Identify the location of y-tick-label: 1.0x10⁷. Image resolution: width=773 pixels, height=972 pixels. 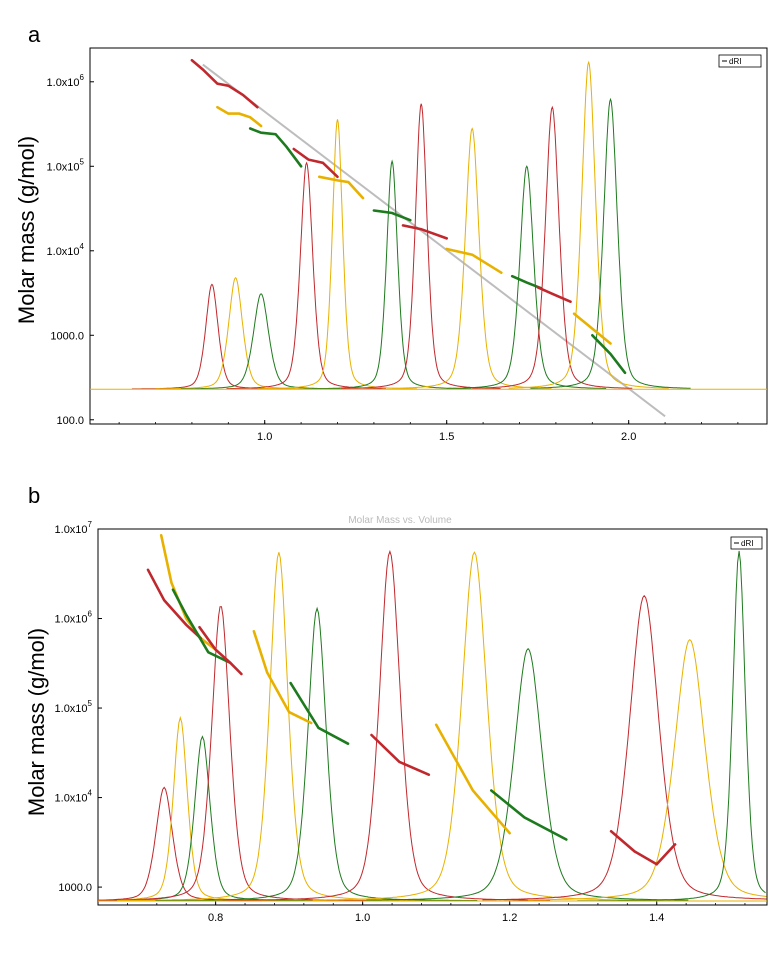
(74, 528).